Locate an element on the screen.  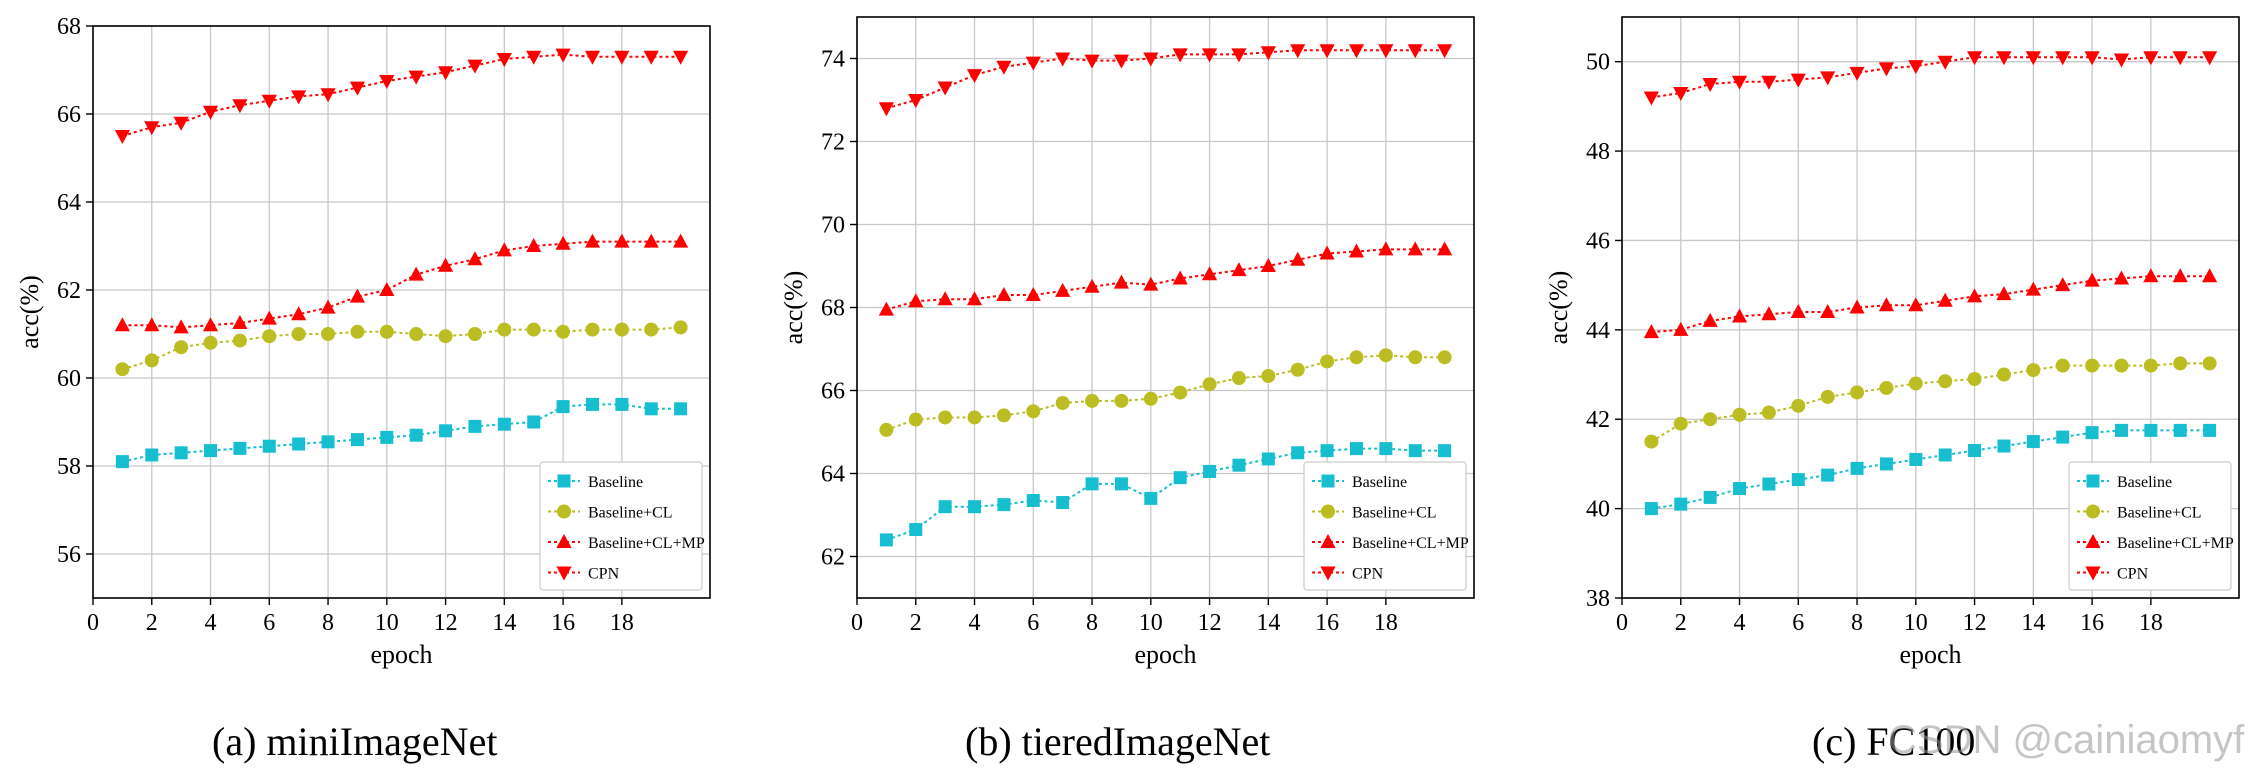
y-tick-label: 48 is located at coordinates (1598, 152).